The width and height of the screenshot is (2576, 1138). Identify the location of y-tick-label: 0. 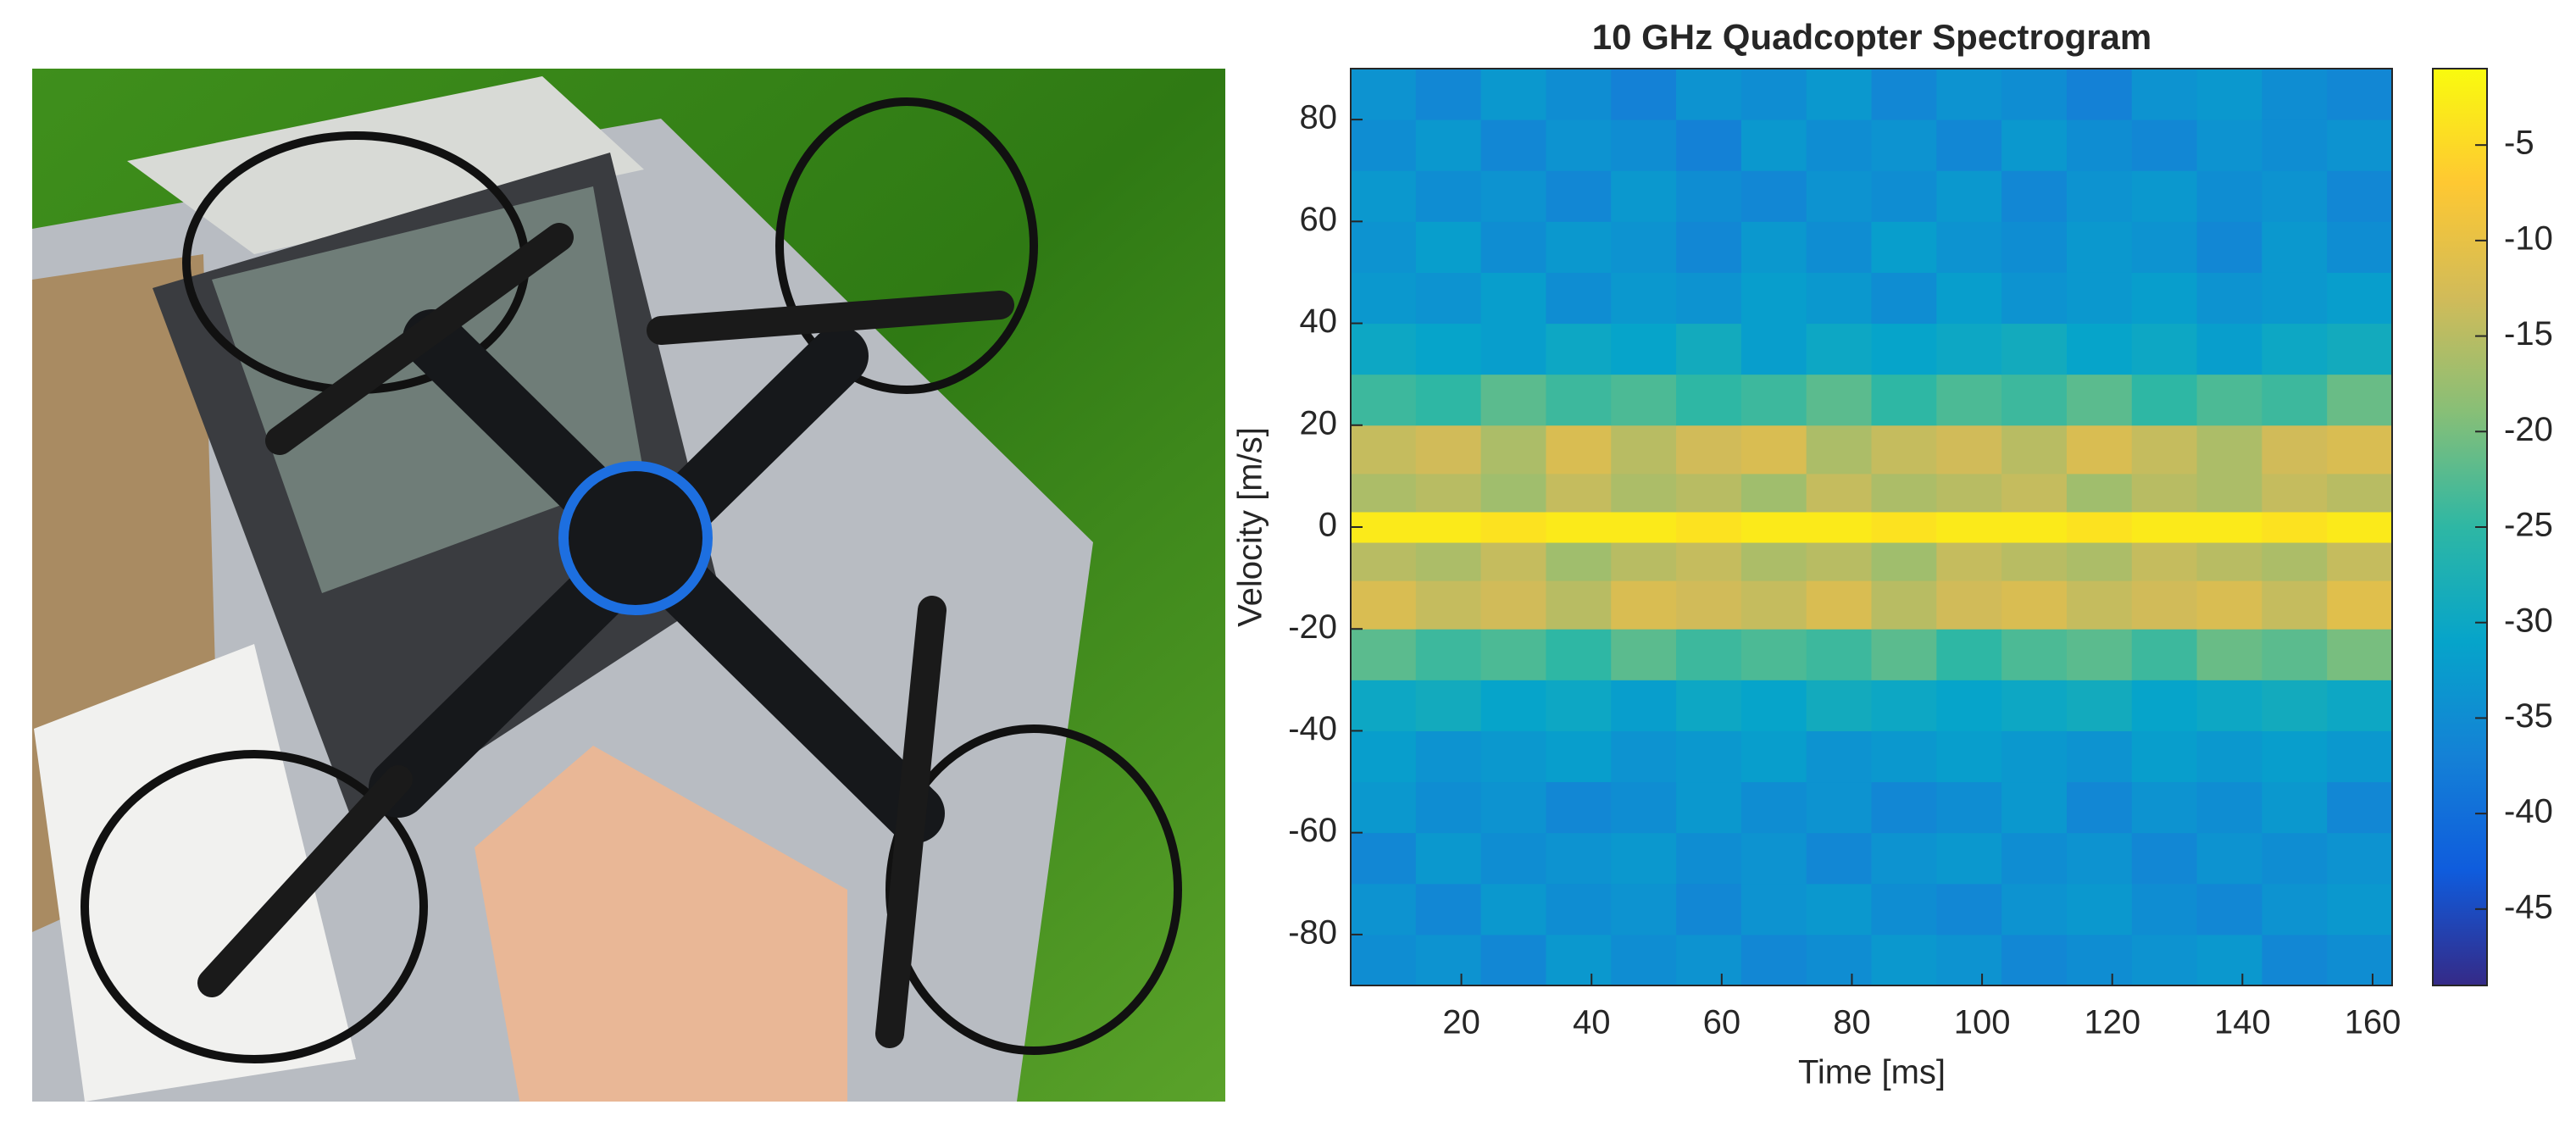
(1328, 525).